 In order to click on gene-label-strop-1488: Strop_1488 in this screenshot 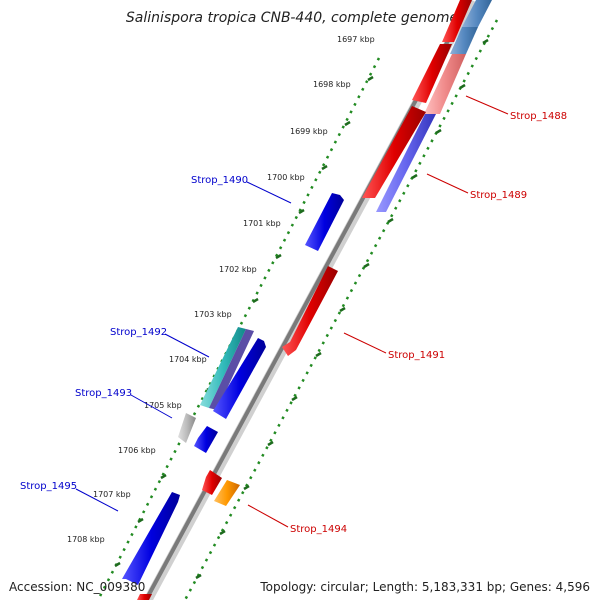, I will do `click(538, 116)`.